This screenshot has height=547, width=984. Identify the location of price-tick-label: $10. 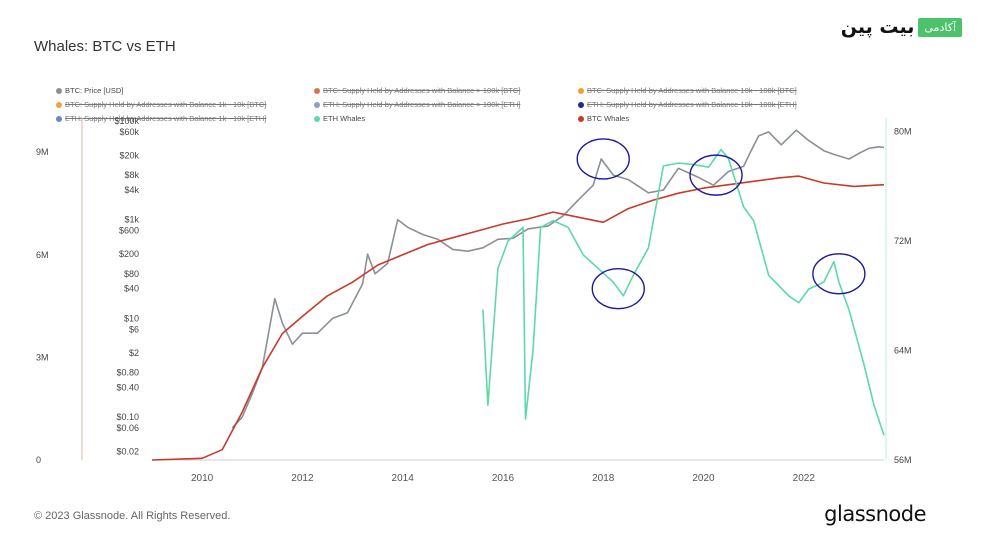
(131, 318).